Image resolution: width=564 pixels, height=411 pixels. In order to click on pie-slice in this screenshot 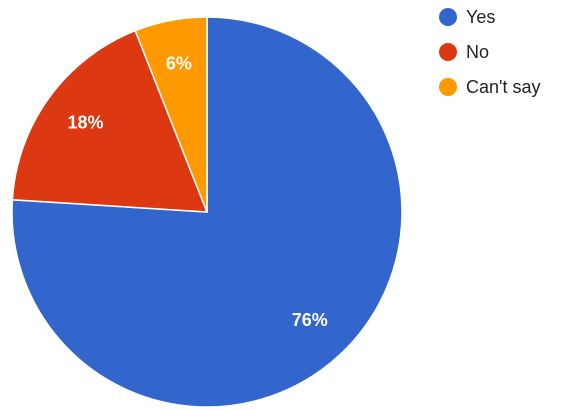, I will do `click(171, 114)`.